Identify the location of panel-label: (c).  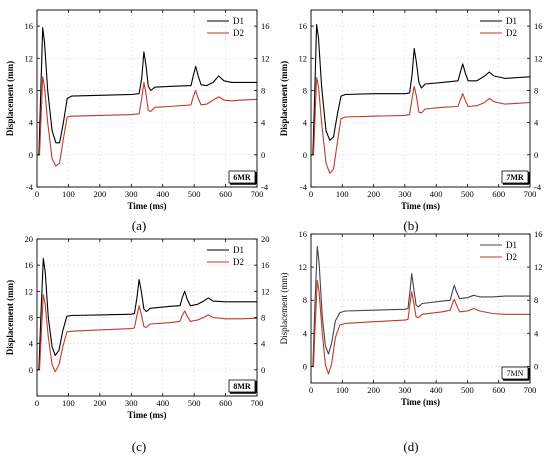
(139, 446).